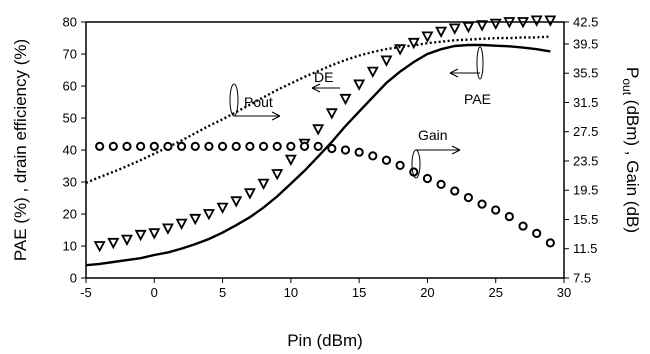 The image size is (650, 354). I want to click on y-right-tick-label: 39.5, so click(585, 43).